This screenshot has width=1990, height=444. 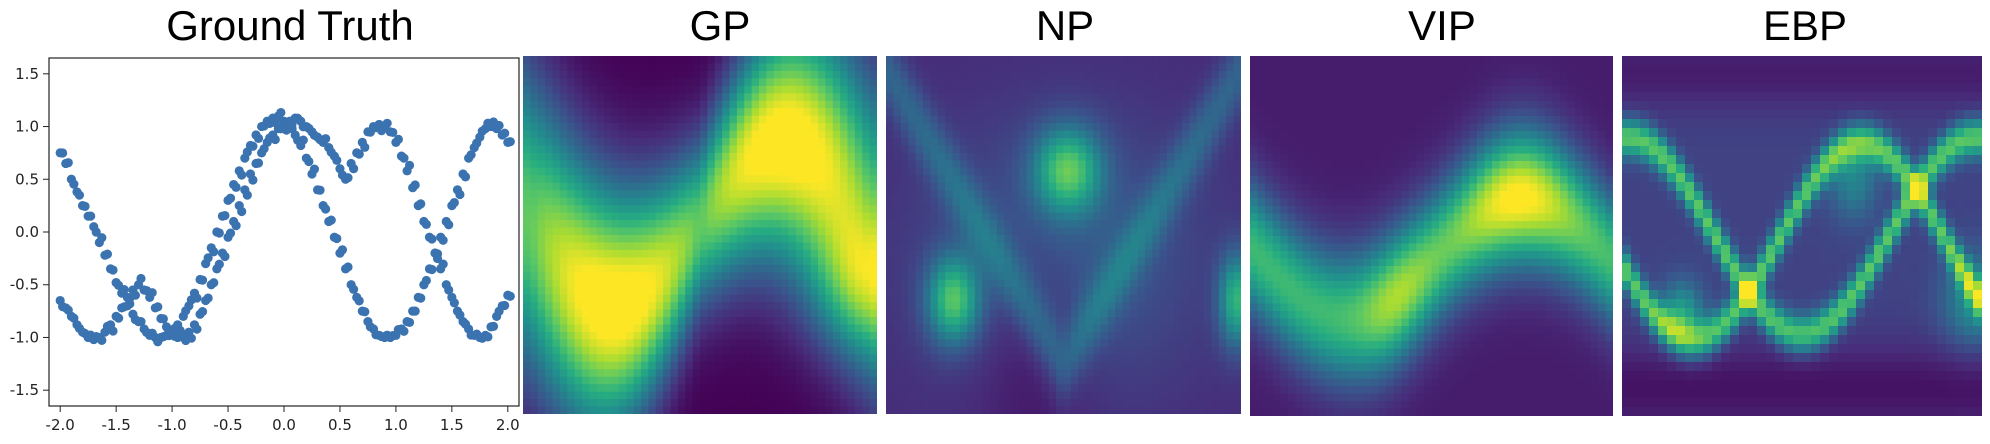 What do you see at coordinates (27, 74) in the screenshot?
I see `y-tick-label: 1.5` at bounding box center [27, 74].